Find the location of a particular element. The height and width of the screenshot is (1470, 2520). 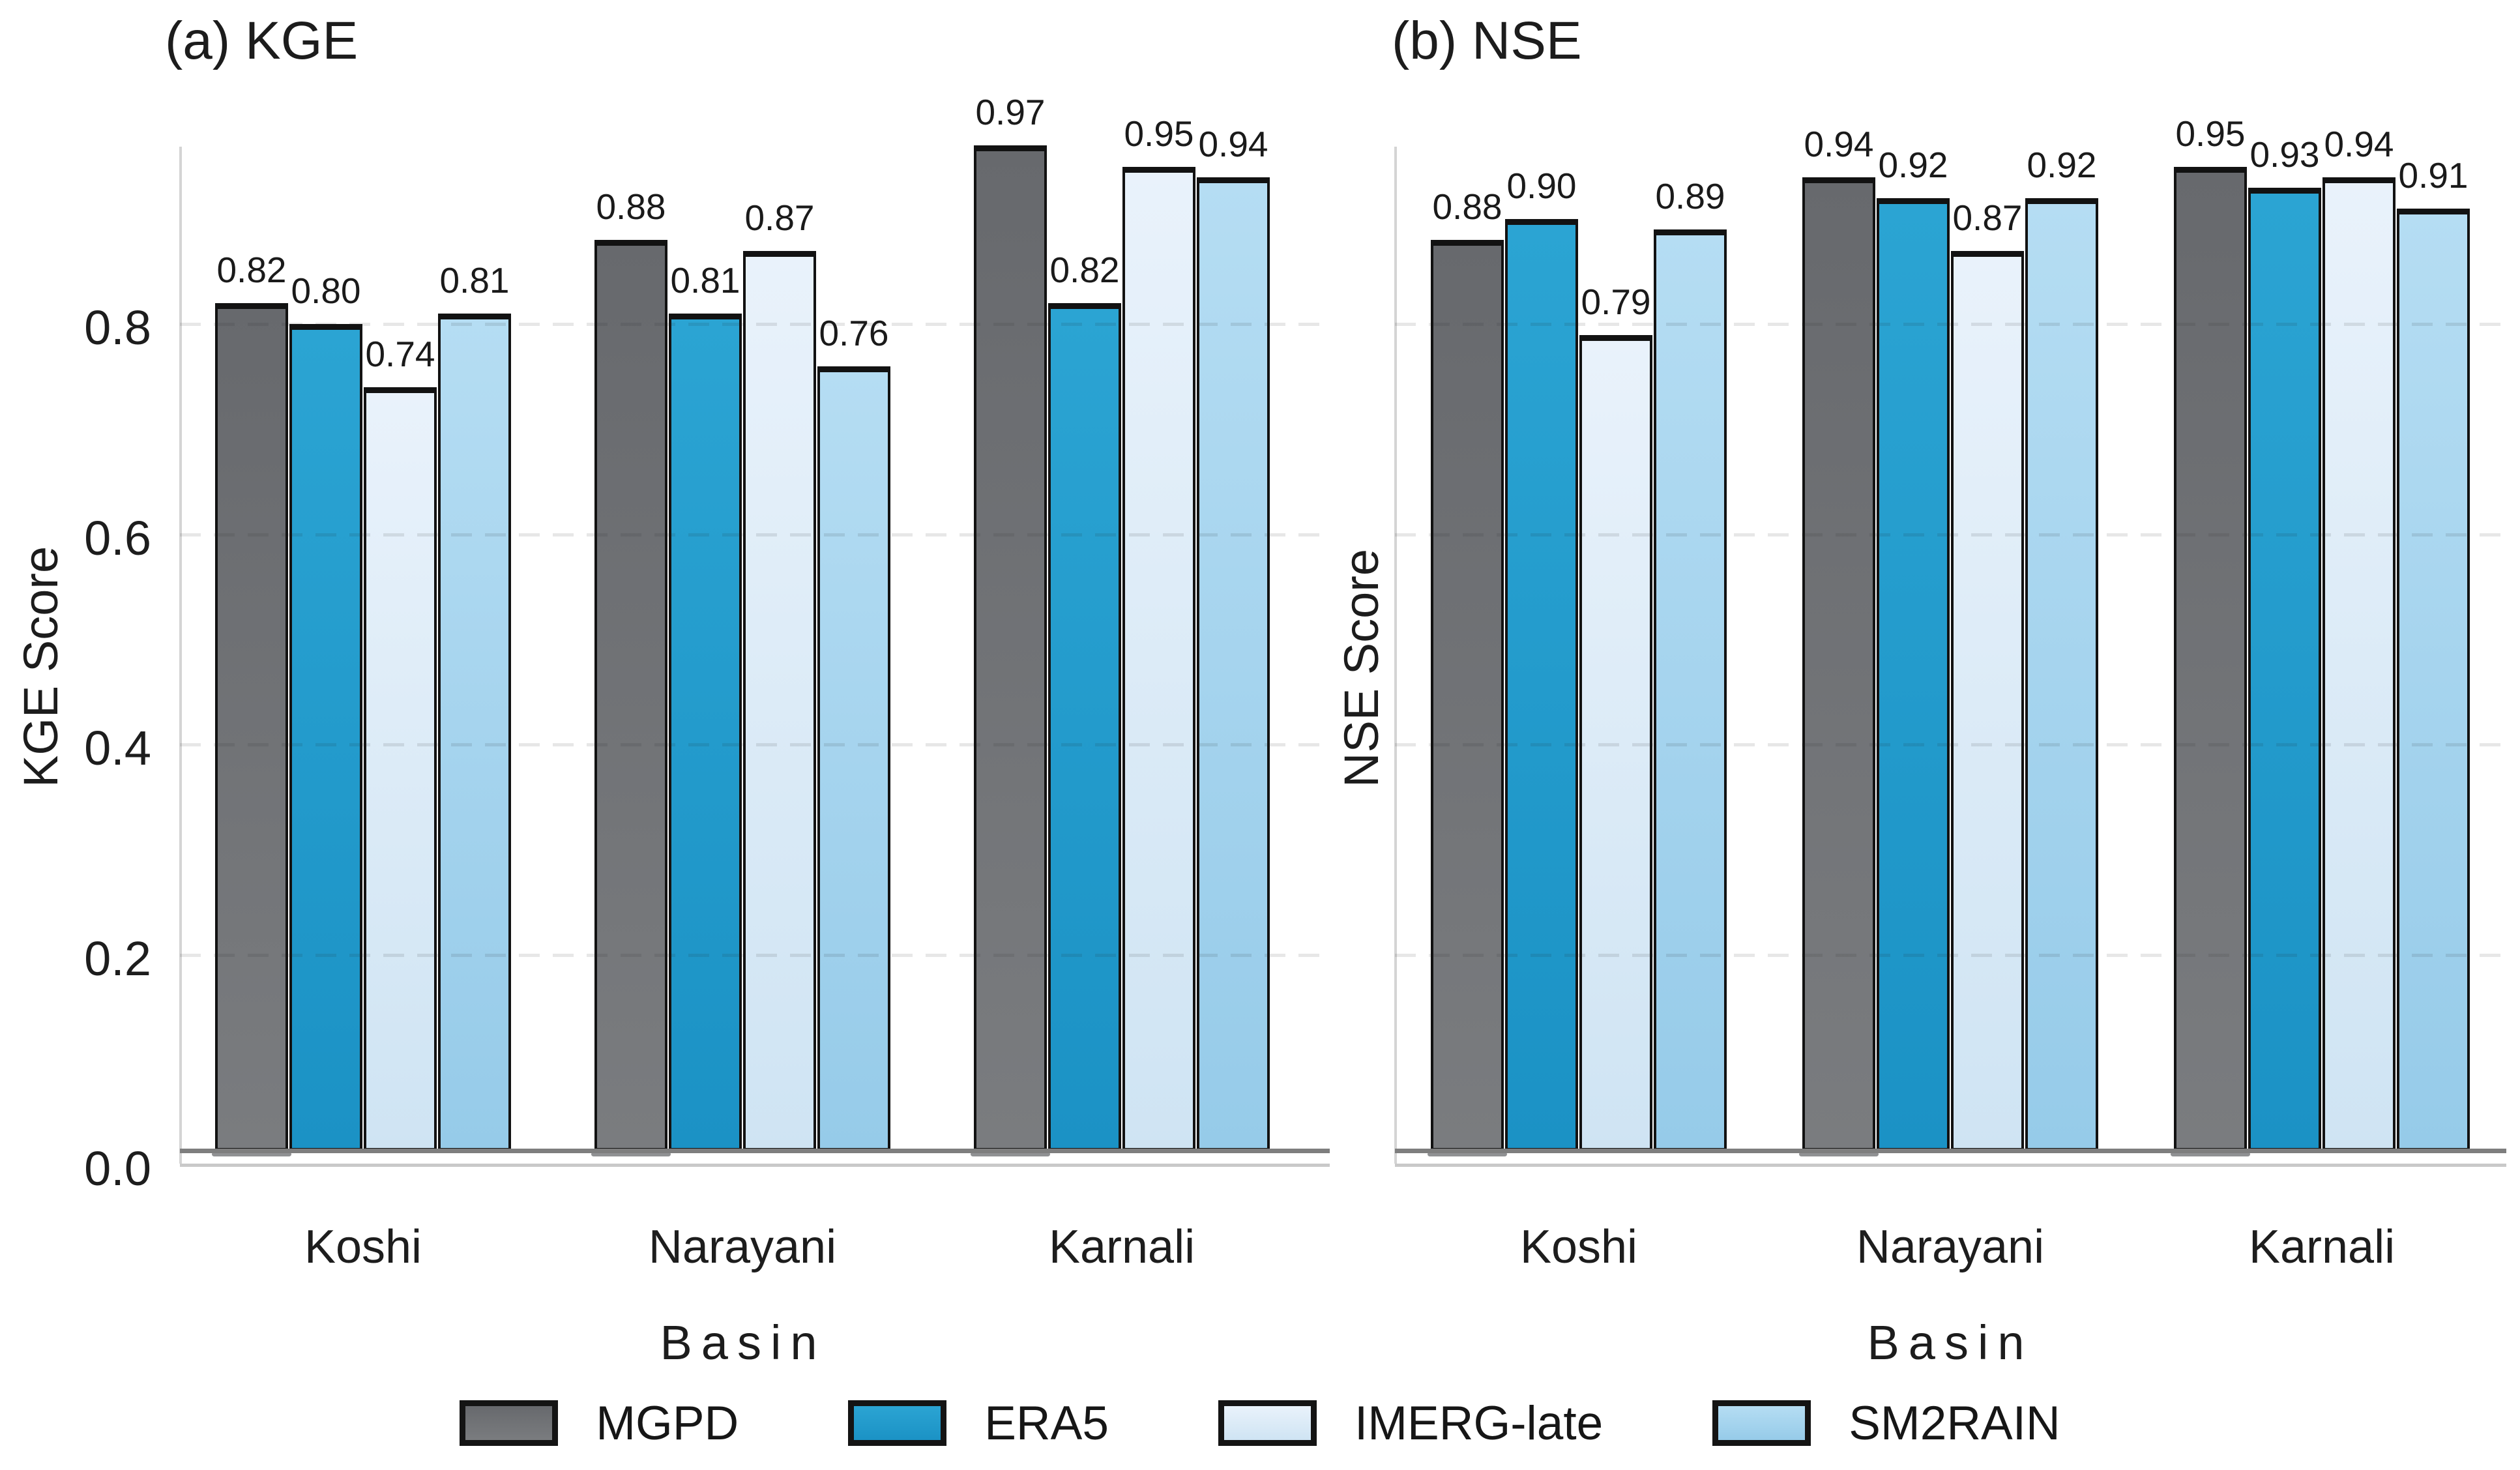

panel-b-xtick-narayani: Narayani is located at coordinates (1951, 1247).